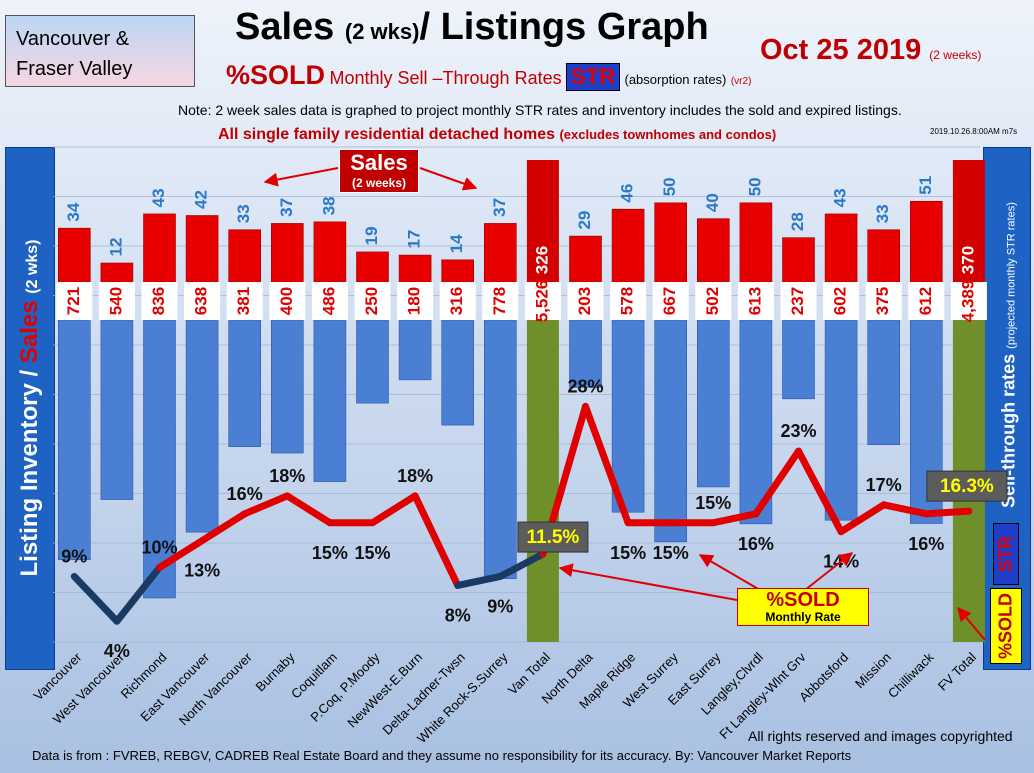  What do you see at coordinates (841, 50) in the screenshot?
I see `date-text: Oct 25 2019` at bounding box center [841, 50].